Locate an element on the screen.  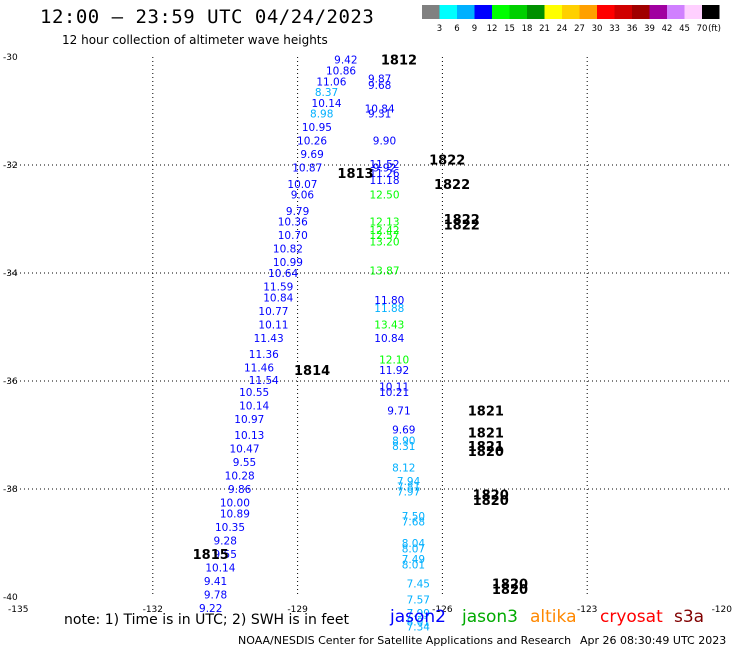
swh-value-jason3: 12.50 is located at coordinates (384, 196).